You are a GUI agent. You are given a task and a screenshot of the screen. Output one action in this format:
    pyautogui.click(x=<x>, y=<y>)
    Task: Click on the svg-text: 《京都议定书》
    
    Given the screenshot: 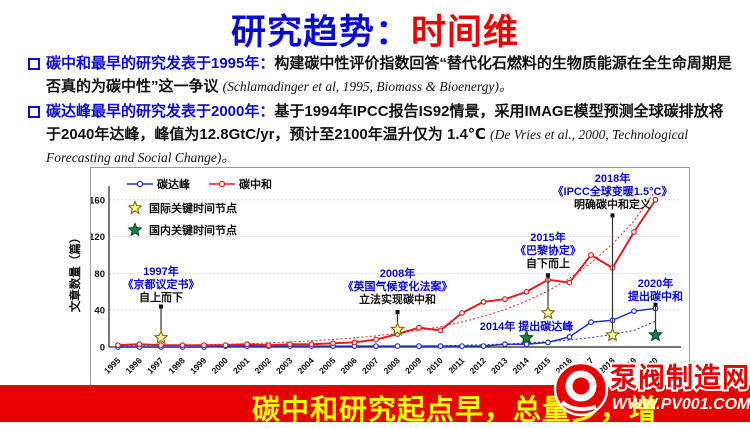 What is the action you would take?
    pyautogui.click(x=161, y=284)
    